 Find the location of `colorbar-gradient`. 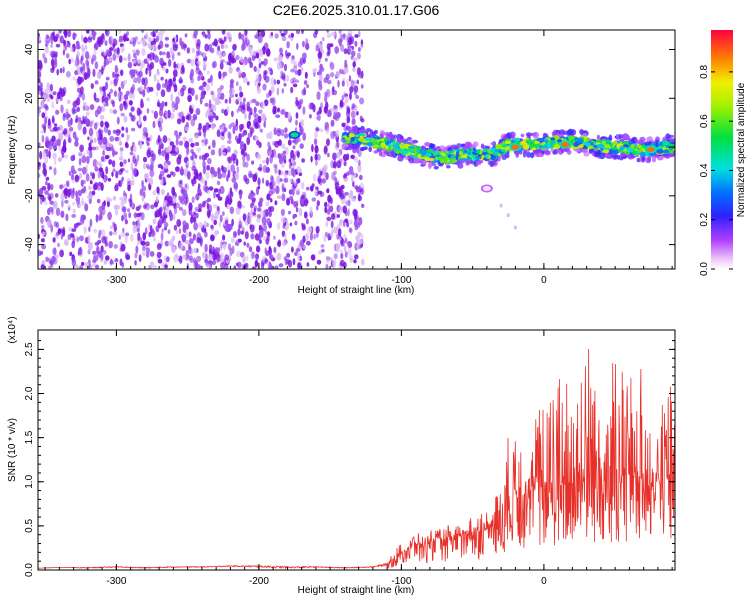

colorbar-gradient is located at coordinates (722, 149).